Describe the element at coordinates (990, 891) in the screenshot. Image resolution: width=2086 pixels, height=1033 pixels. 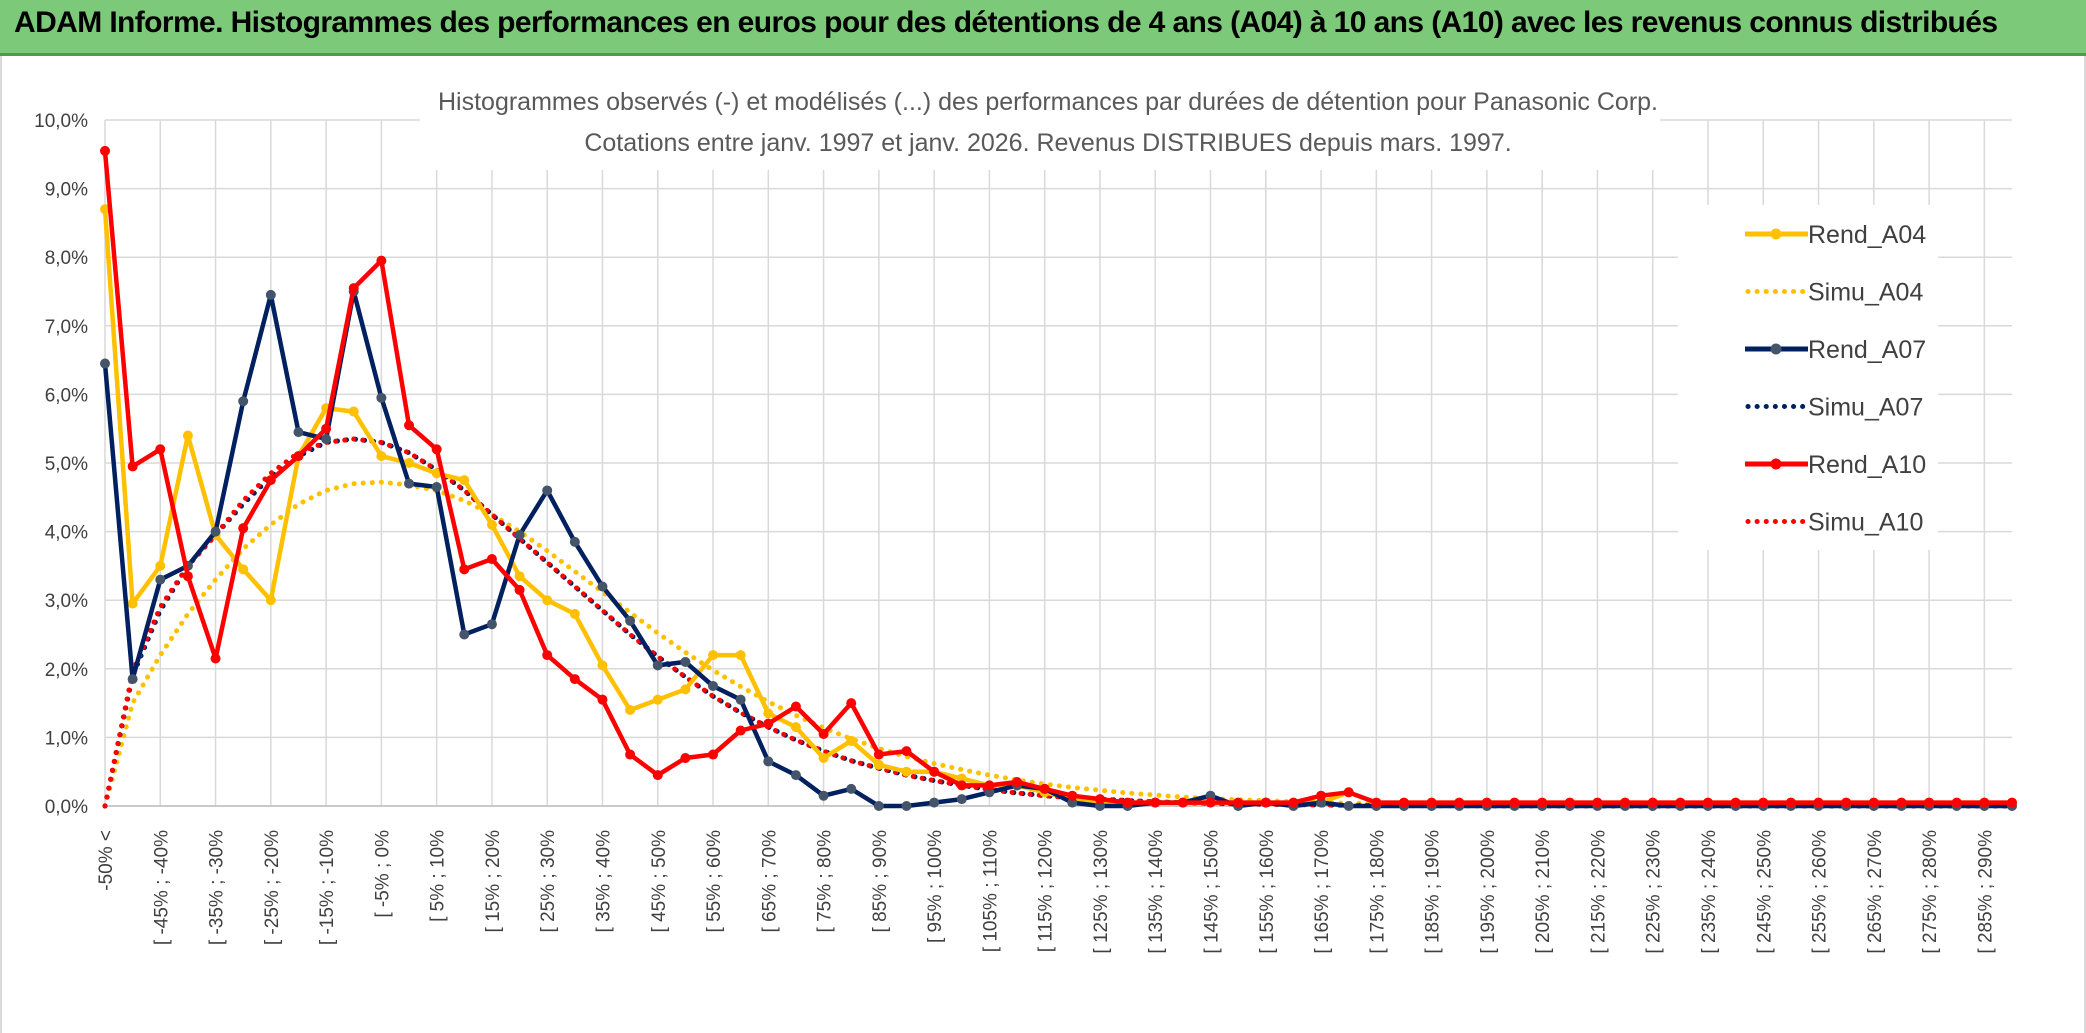
I see `x-tick-label: [ 105% ; 110%` at that location.